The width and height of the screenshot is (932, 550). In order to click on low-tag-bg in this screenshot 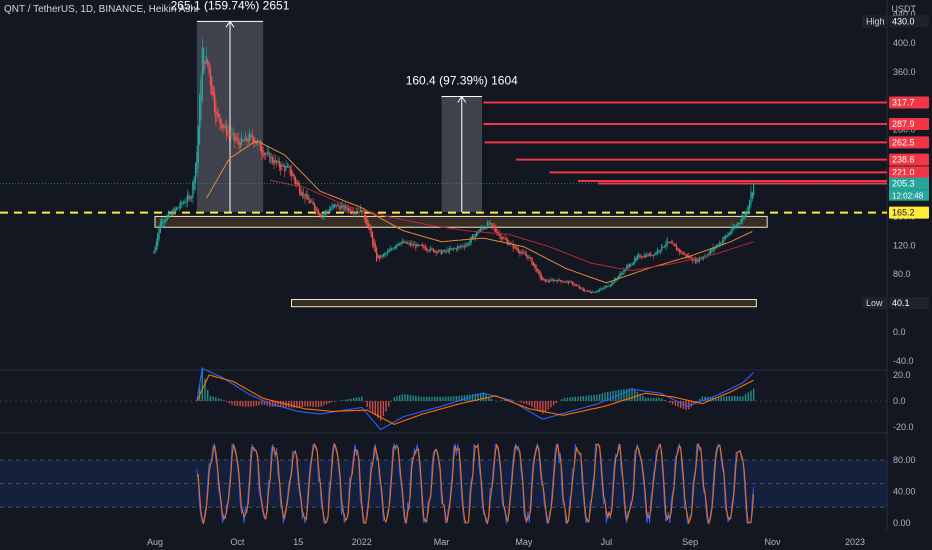, I will do `click(875, 303)`.